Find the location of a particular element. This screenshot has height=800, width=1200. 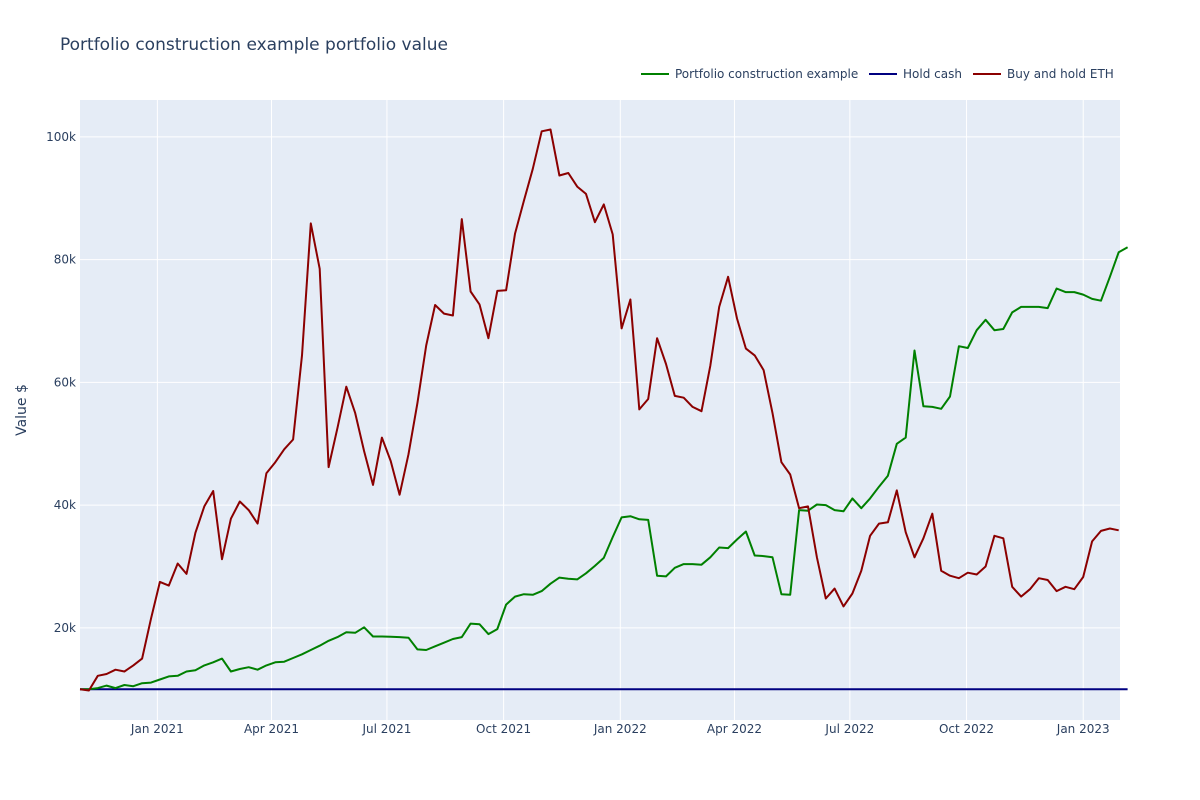

legend-label-portfolio: Portfolio construction example is located at coordinates (766, 74).